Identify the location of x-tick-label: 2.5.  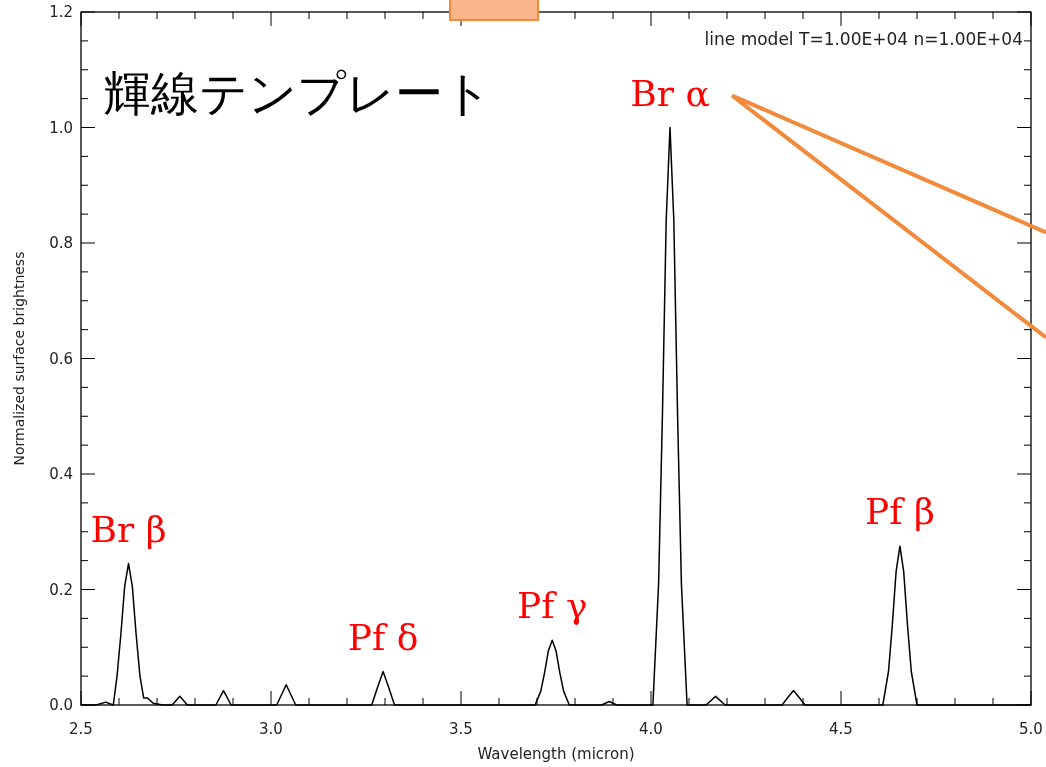
(81, 729).